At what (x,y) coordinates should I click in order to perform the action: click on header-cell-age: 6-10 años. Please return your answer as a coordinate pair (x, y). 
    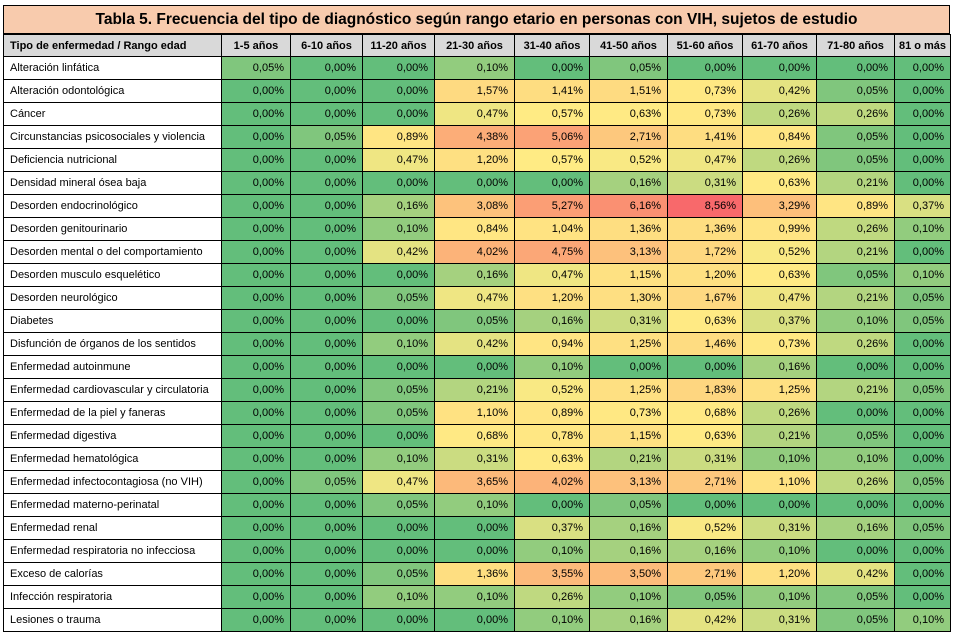
    Looking at the image, I should click on (326, 45).